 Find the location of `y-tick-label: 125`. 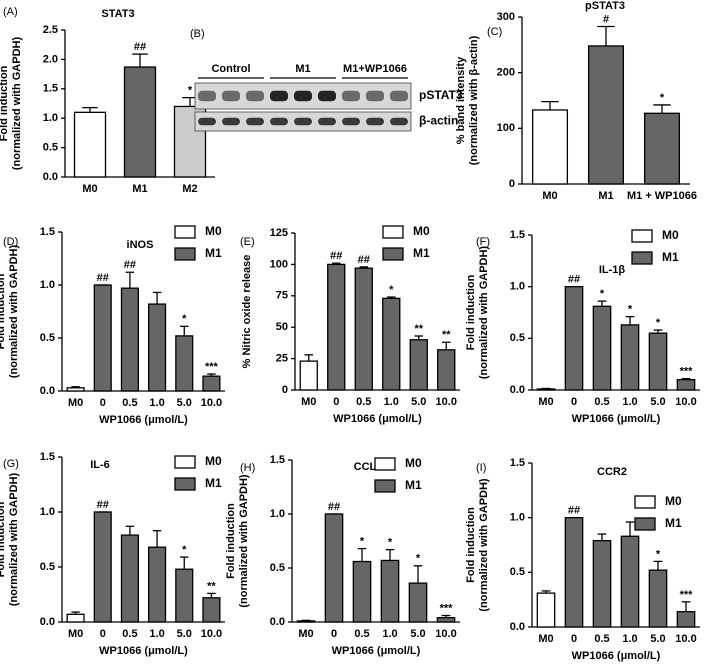

y-tick-label: 125 is located at coordinates (279, 233).